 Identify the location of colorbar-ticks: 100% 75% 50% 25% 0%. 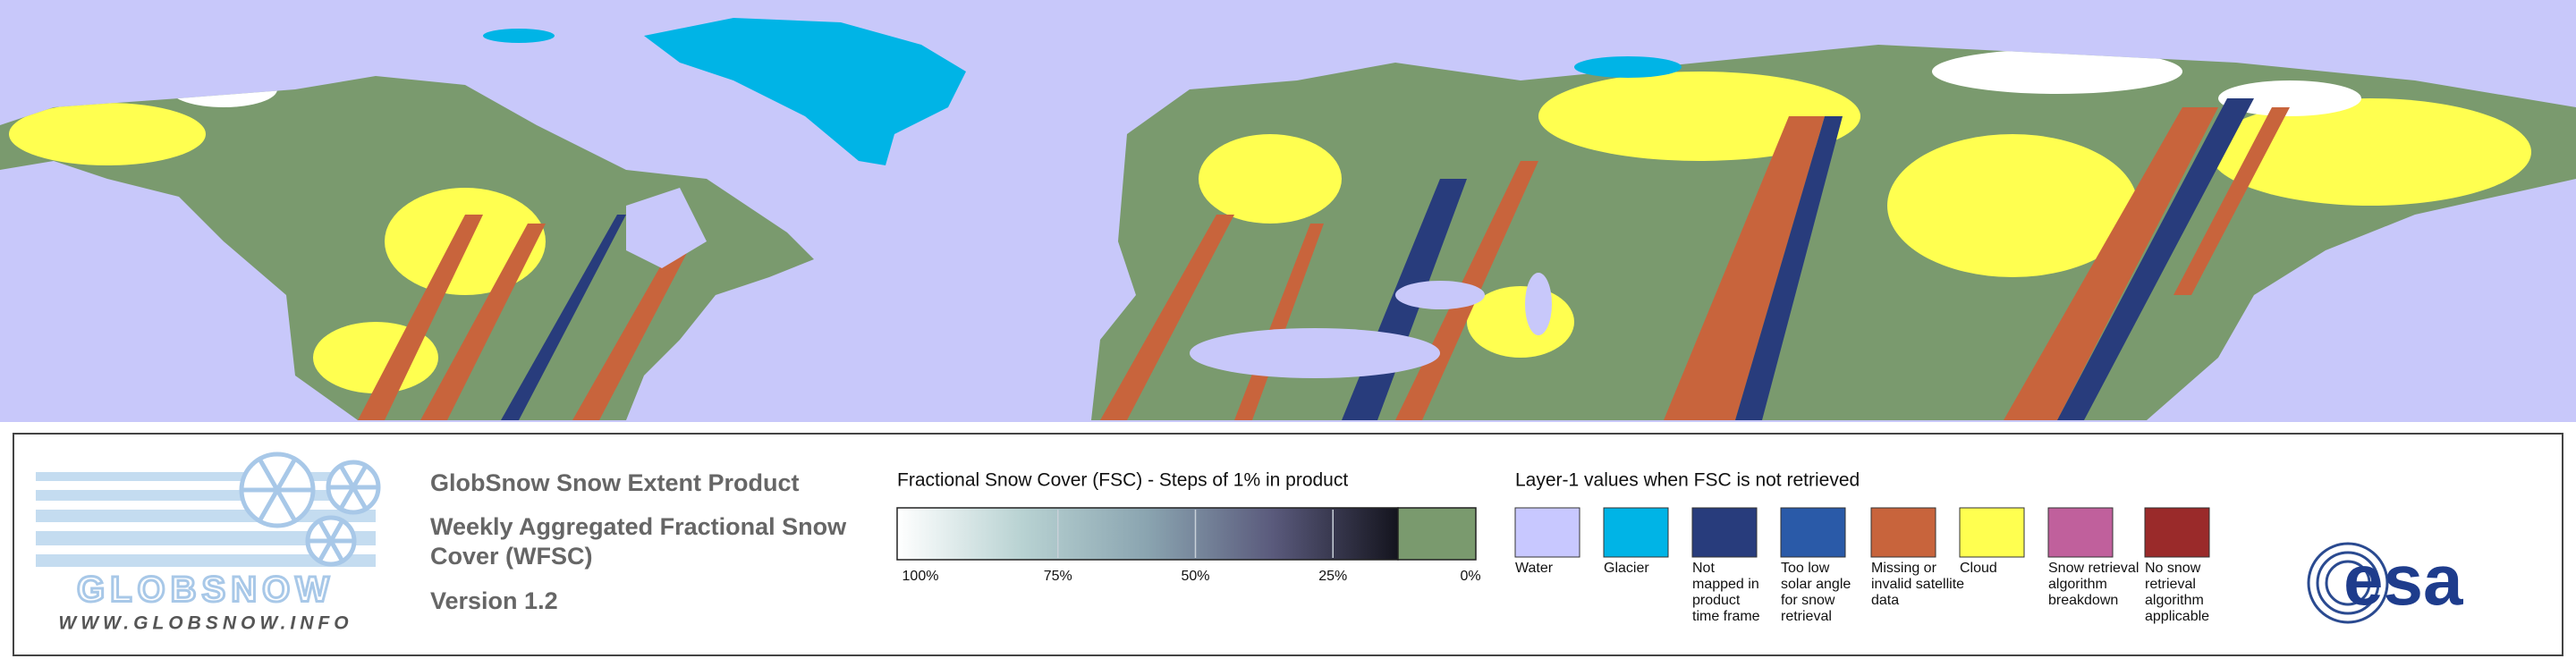
(1191, 547).